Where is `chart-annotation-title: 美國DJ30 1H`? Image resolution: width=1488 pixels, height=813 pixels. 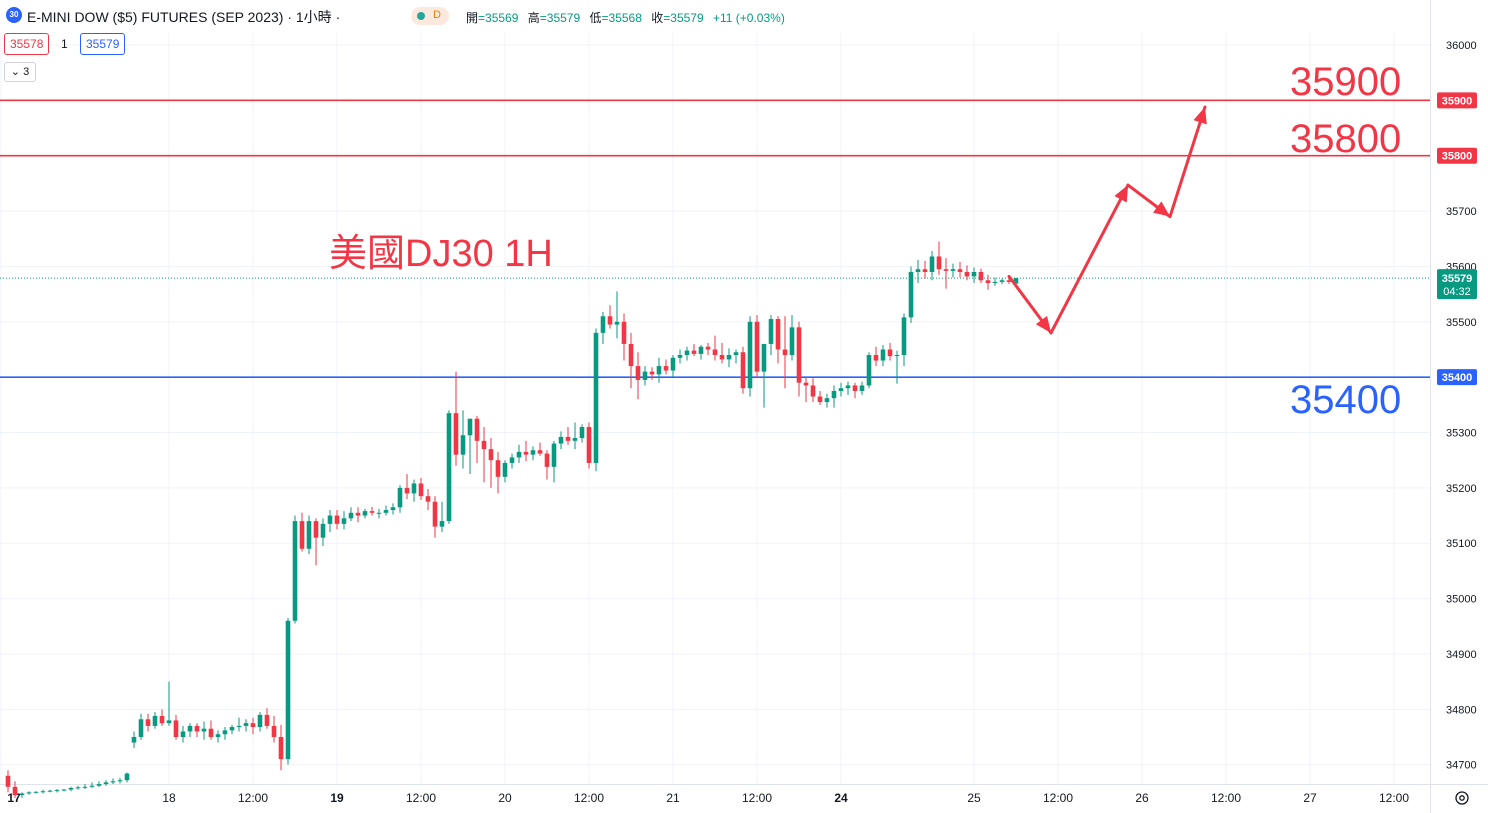
chart-annotation-title: 美國DJ30 1H is located at coordinates (441, 254).